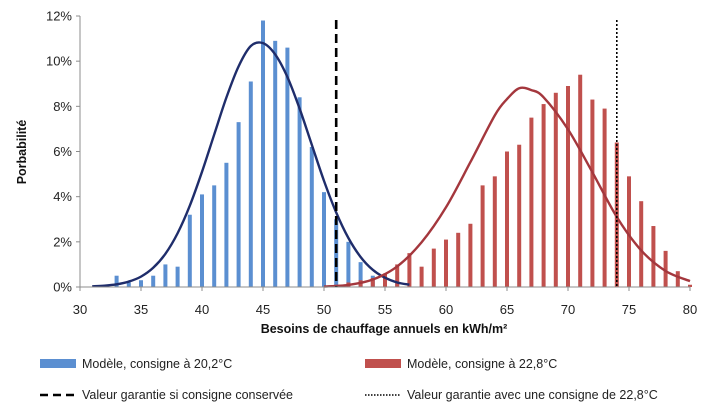 The width and height of the screenshot is (702, 413). I want to click on x-tick-label: 80, so click(690, 309).